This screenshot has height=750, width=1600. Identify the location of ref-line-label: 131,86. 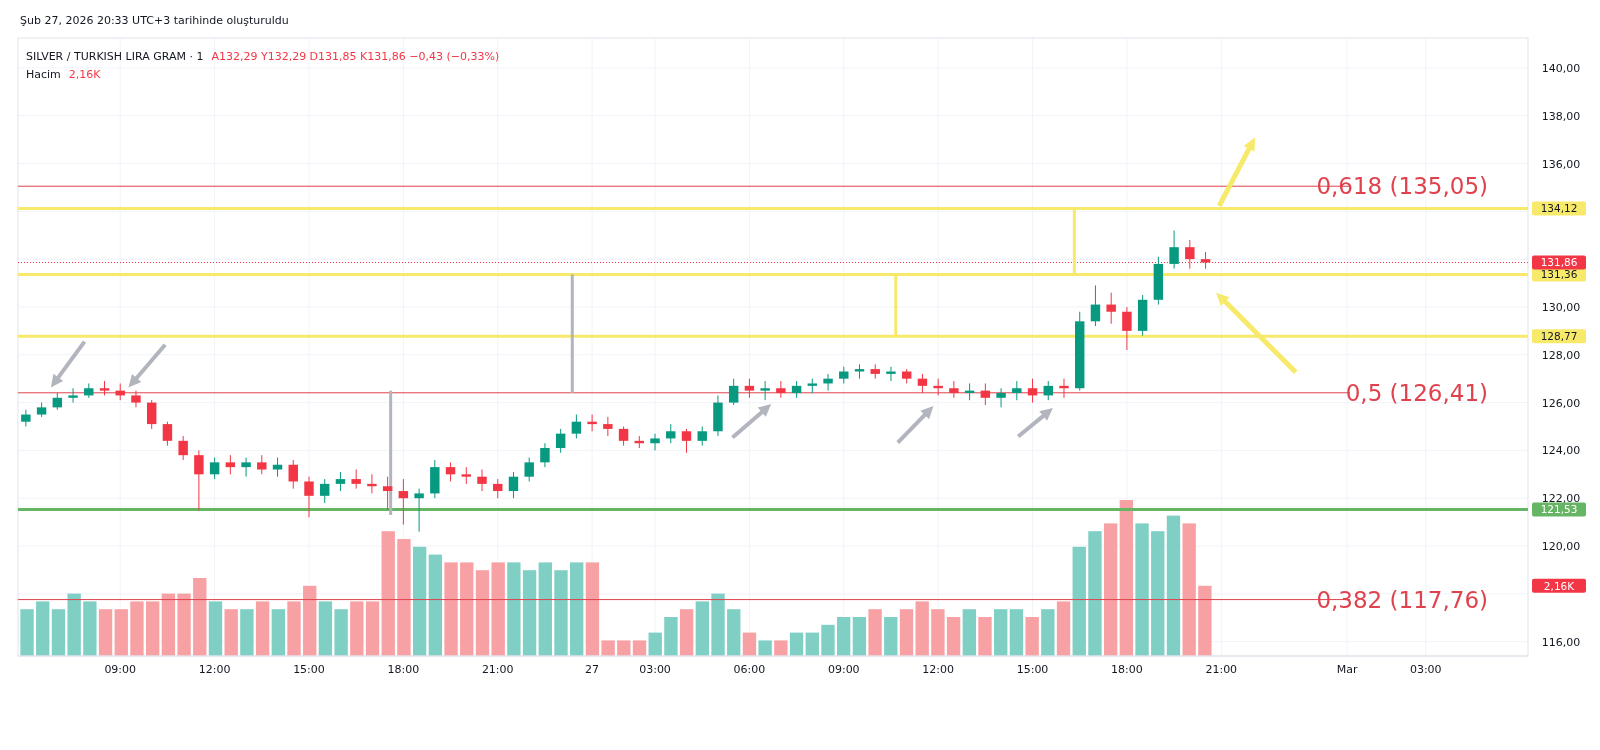
(1559, 262).